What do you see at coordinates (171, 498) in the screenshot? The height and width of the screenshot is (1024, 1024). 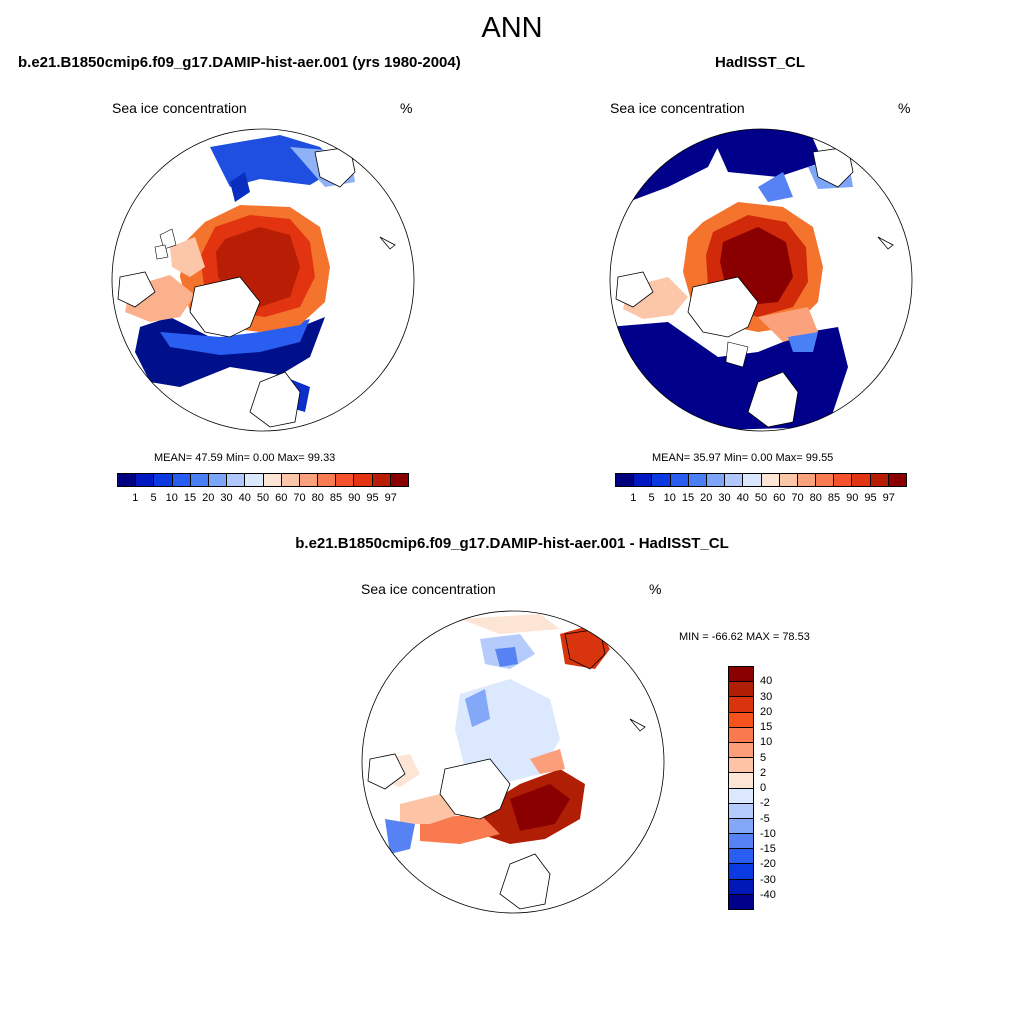 I see `model-colorbar-tick-label: 10` at bounding box center [171, 498].